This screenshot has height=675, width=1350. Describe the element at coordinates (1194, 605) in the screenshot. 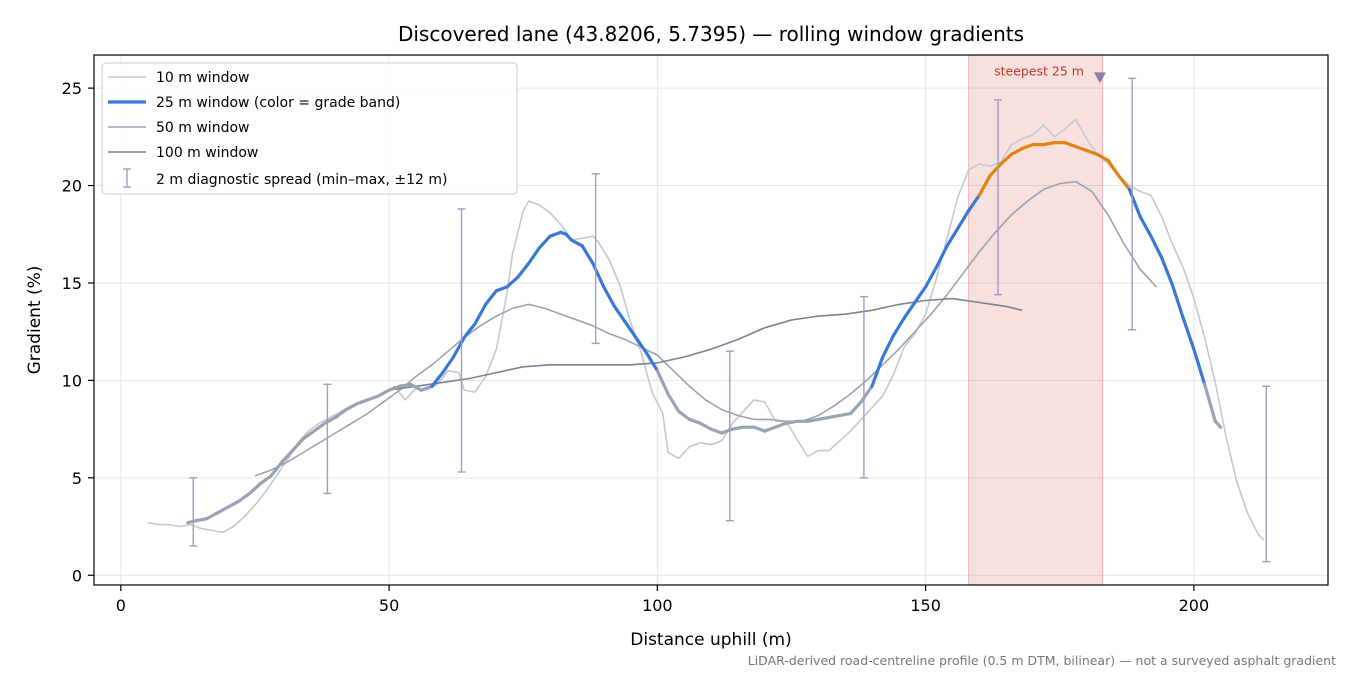

I see `x-tick-label: 200` at that location.